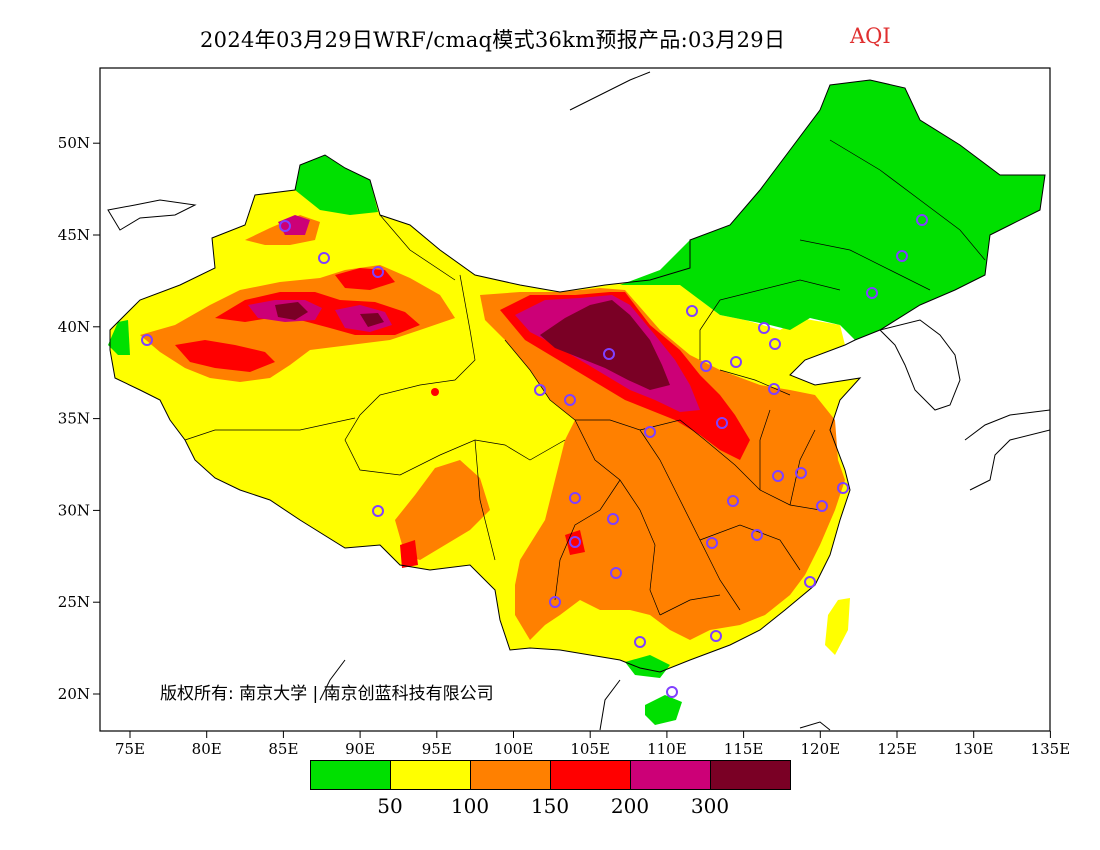 This screenshot has width=1100, height=850. What do you see at coordinates (667, 749) in the screenshot?
I see `lon-tick-label: 110E` at bounding box center [667, 749].